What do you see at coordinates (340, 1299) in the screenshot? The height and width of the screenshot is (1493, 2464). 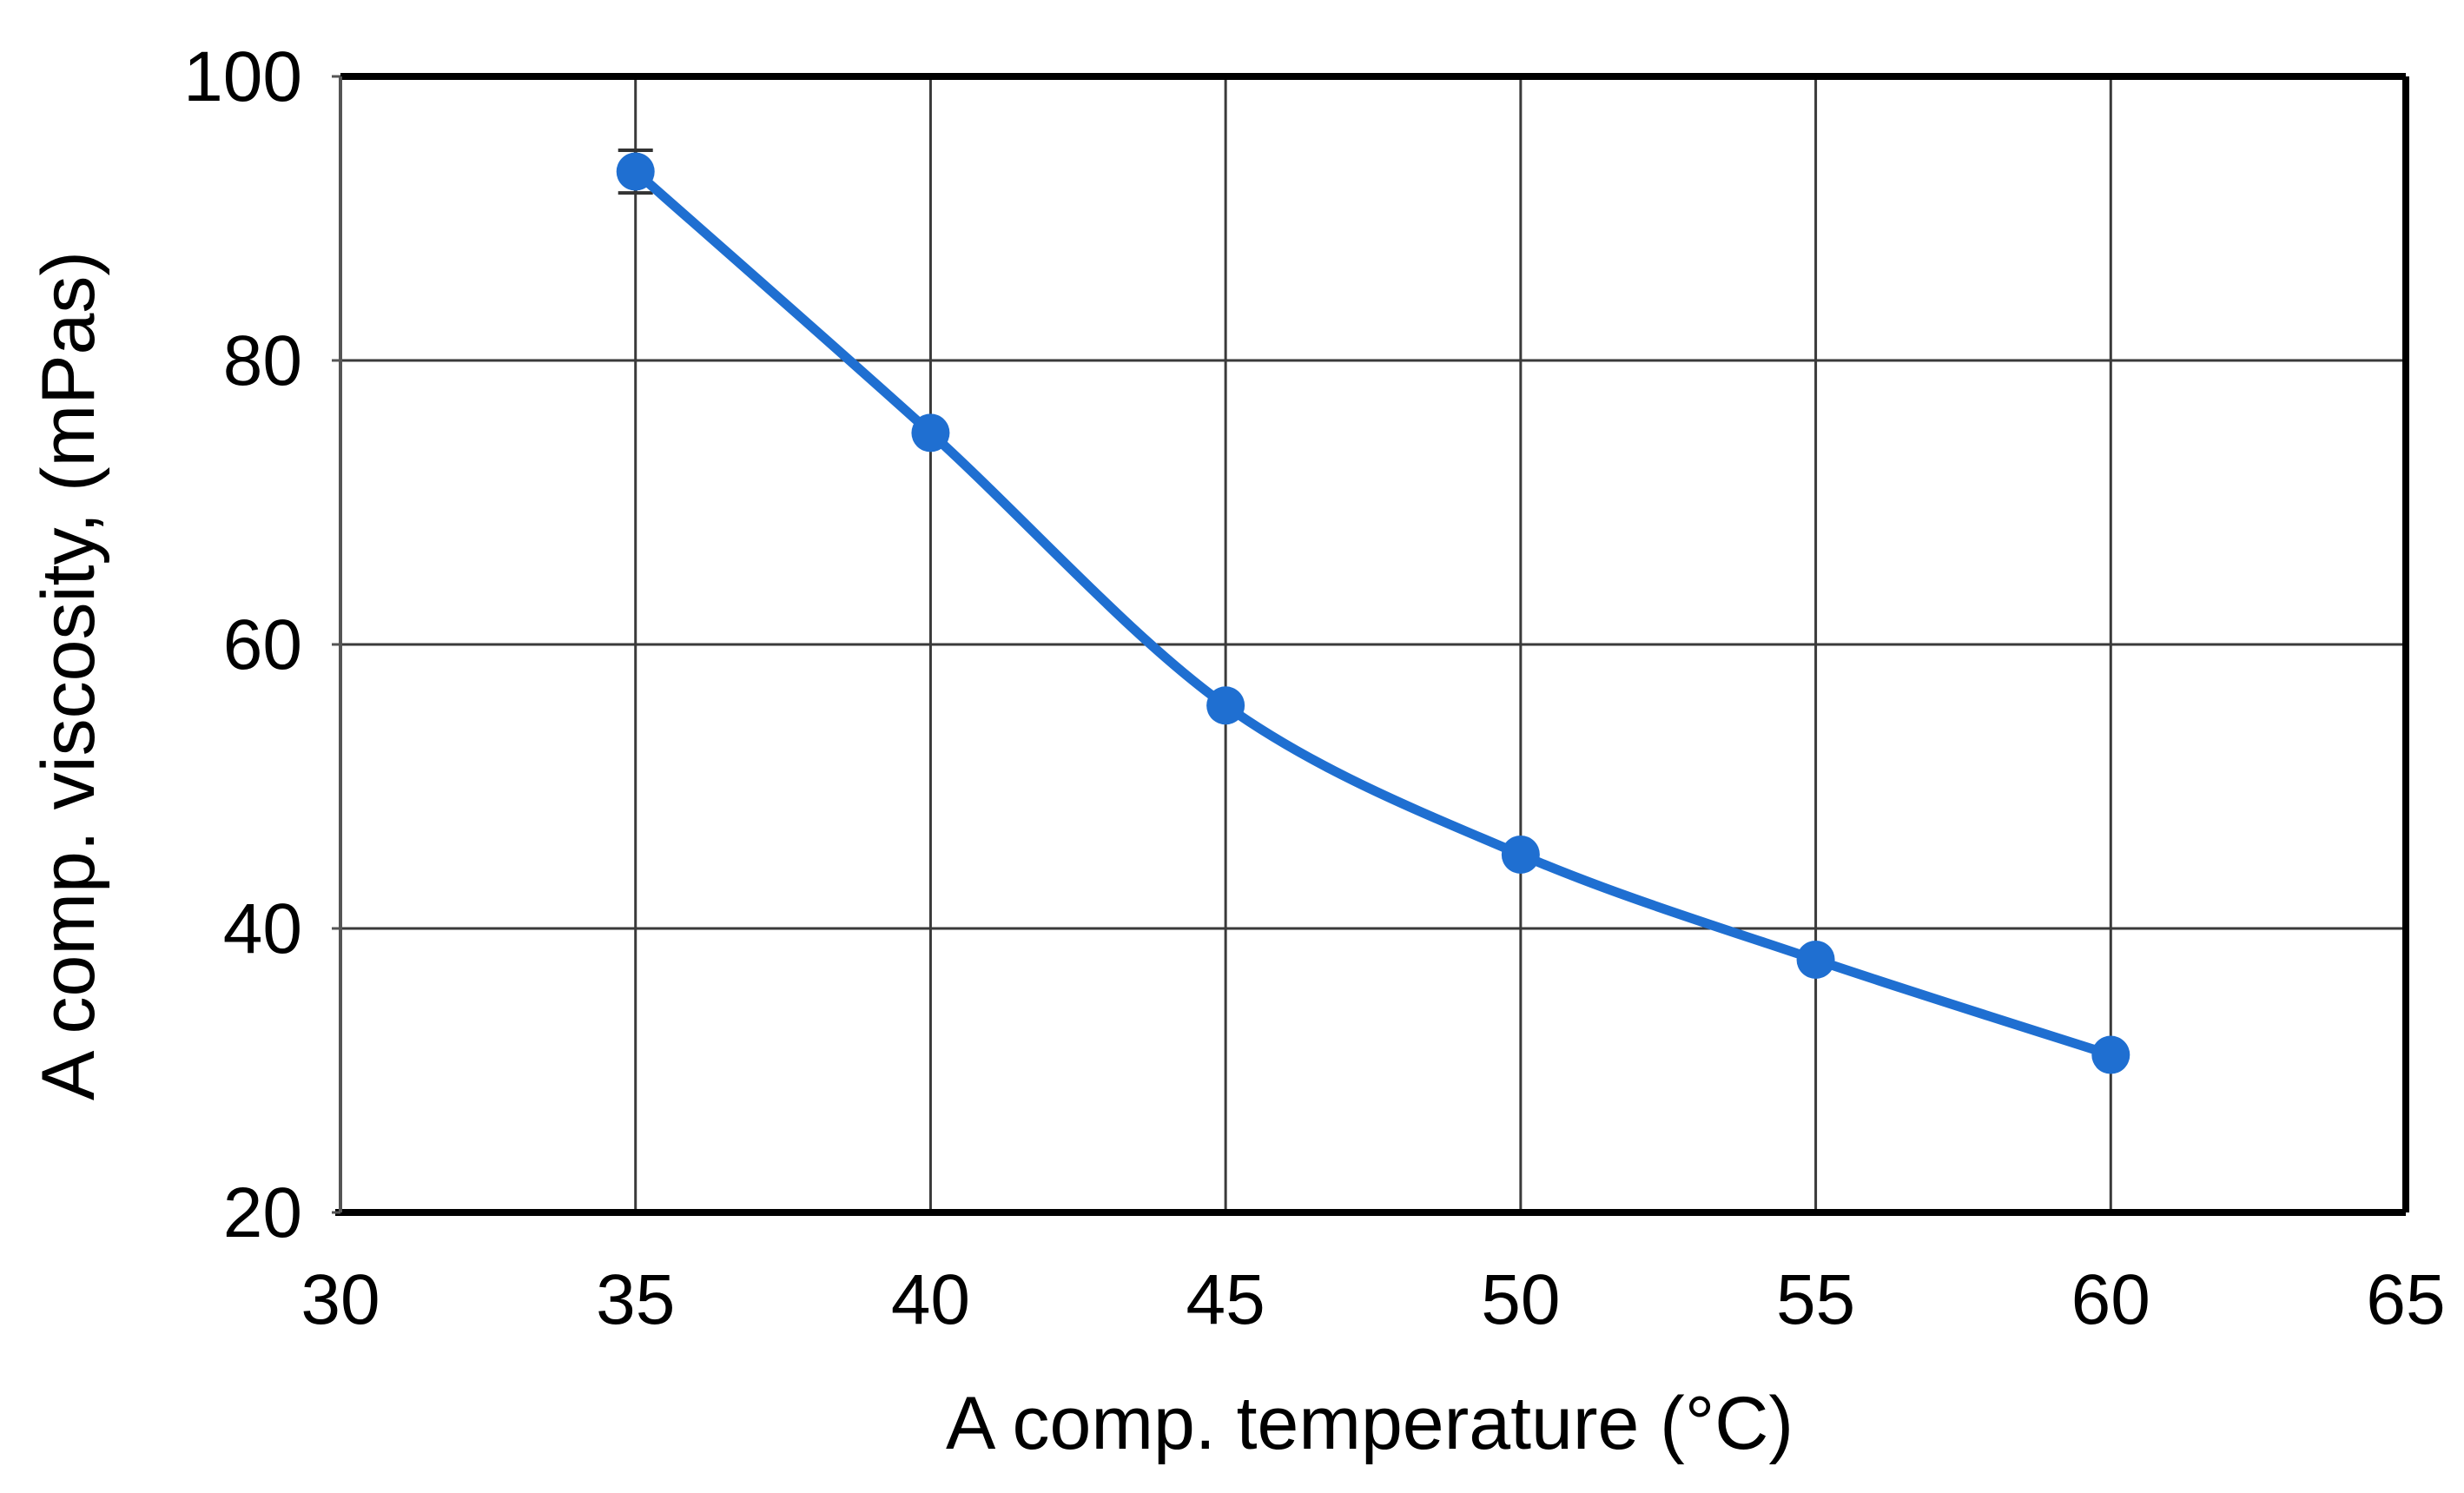 I see `x-tick-label-30: 30` at bounding box center [340, 1299].